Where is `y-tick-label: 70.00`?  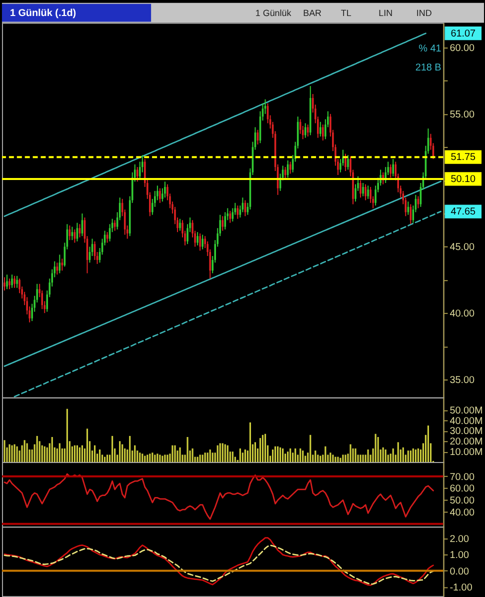
y-tick-label: 70.00 is located at coordinates (463, 477).